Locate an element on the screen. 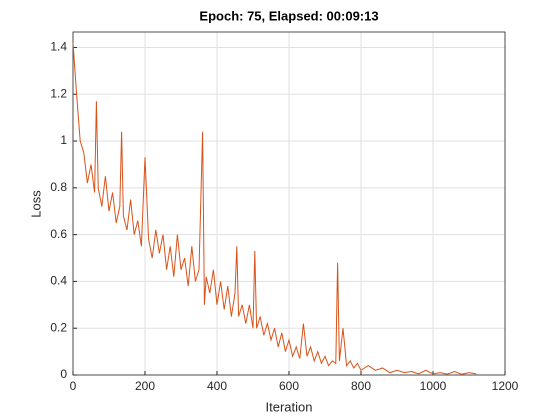  x-tick-label: 400 is located at coordinates (217, 386).